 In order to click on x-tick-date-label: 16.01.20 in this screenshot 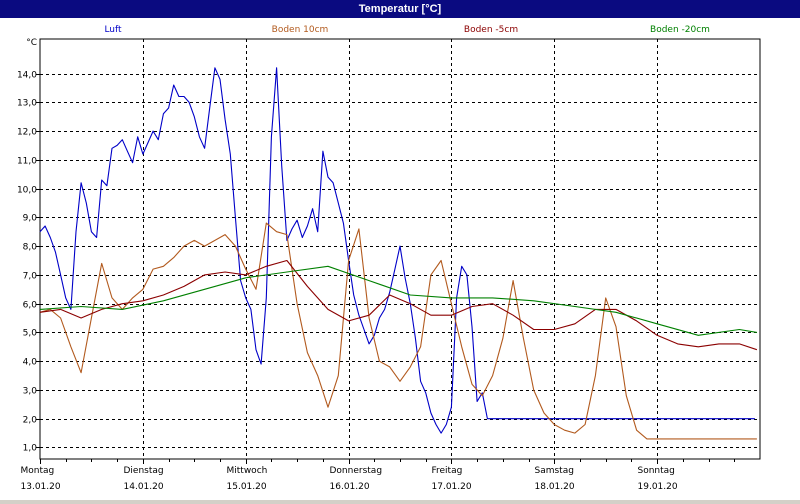, I will do `click(350, 487)`.